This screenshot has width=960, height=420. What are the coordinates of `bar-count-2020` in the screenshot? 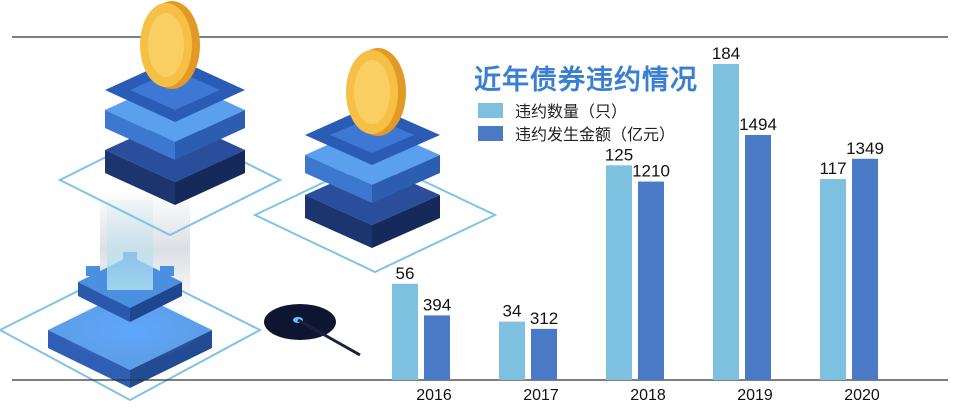 It's located at (833, 279).